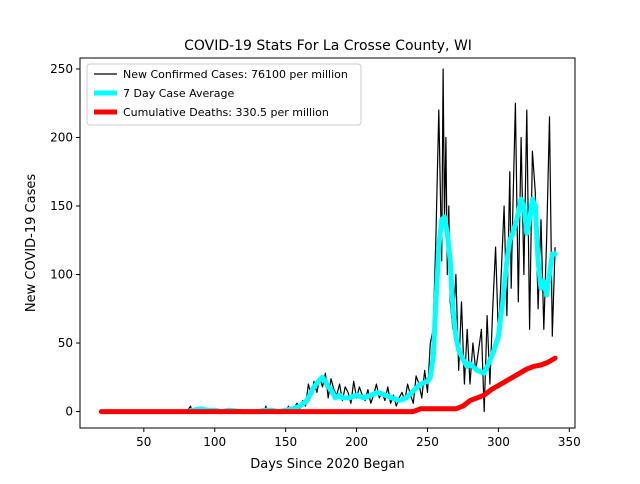 This screenshot has width=640, height=484. What do you see at coordinates (226, 112) in the screenshot?
I see `legend-label: Cumulative Deaths: 330.5 per million` at bounding box center [226, 112].